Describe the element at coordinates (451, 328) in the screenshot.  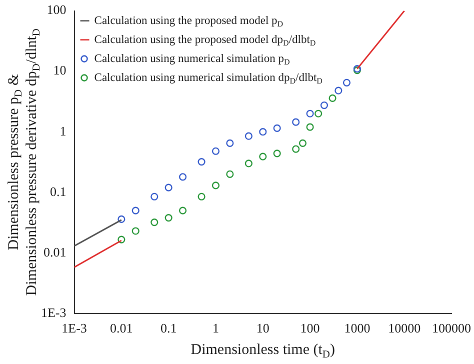
I see `x-tick-label: 100000` at that location.